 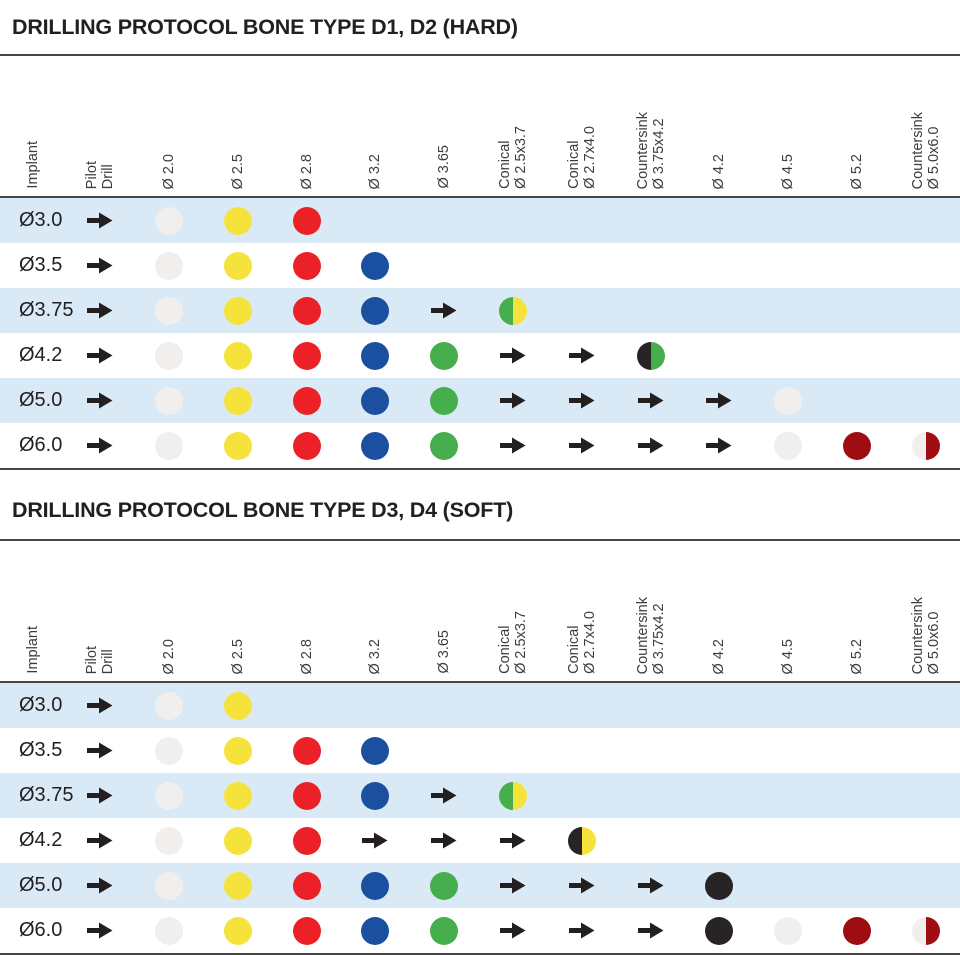 I want to click on half-dot-black-green, so click(x=650, y=355).